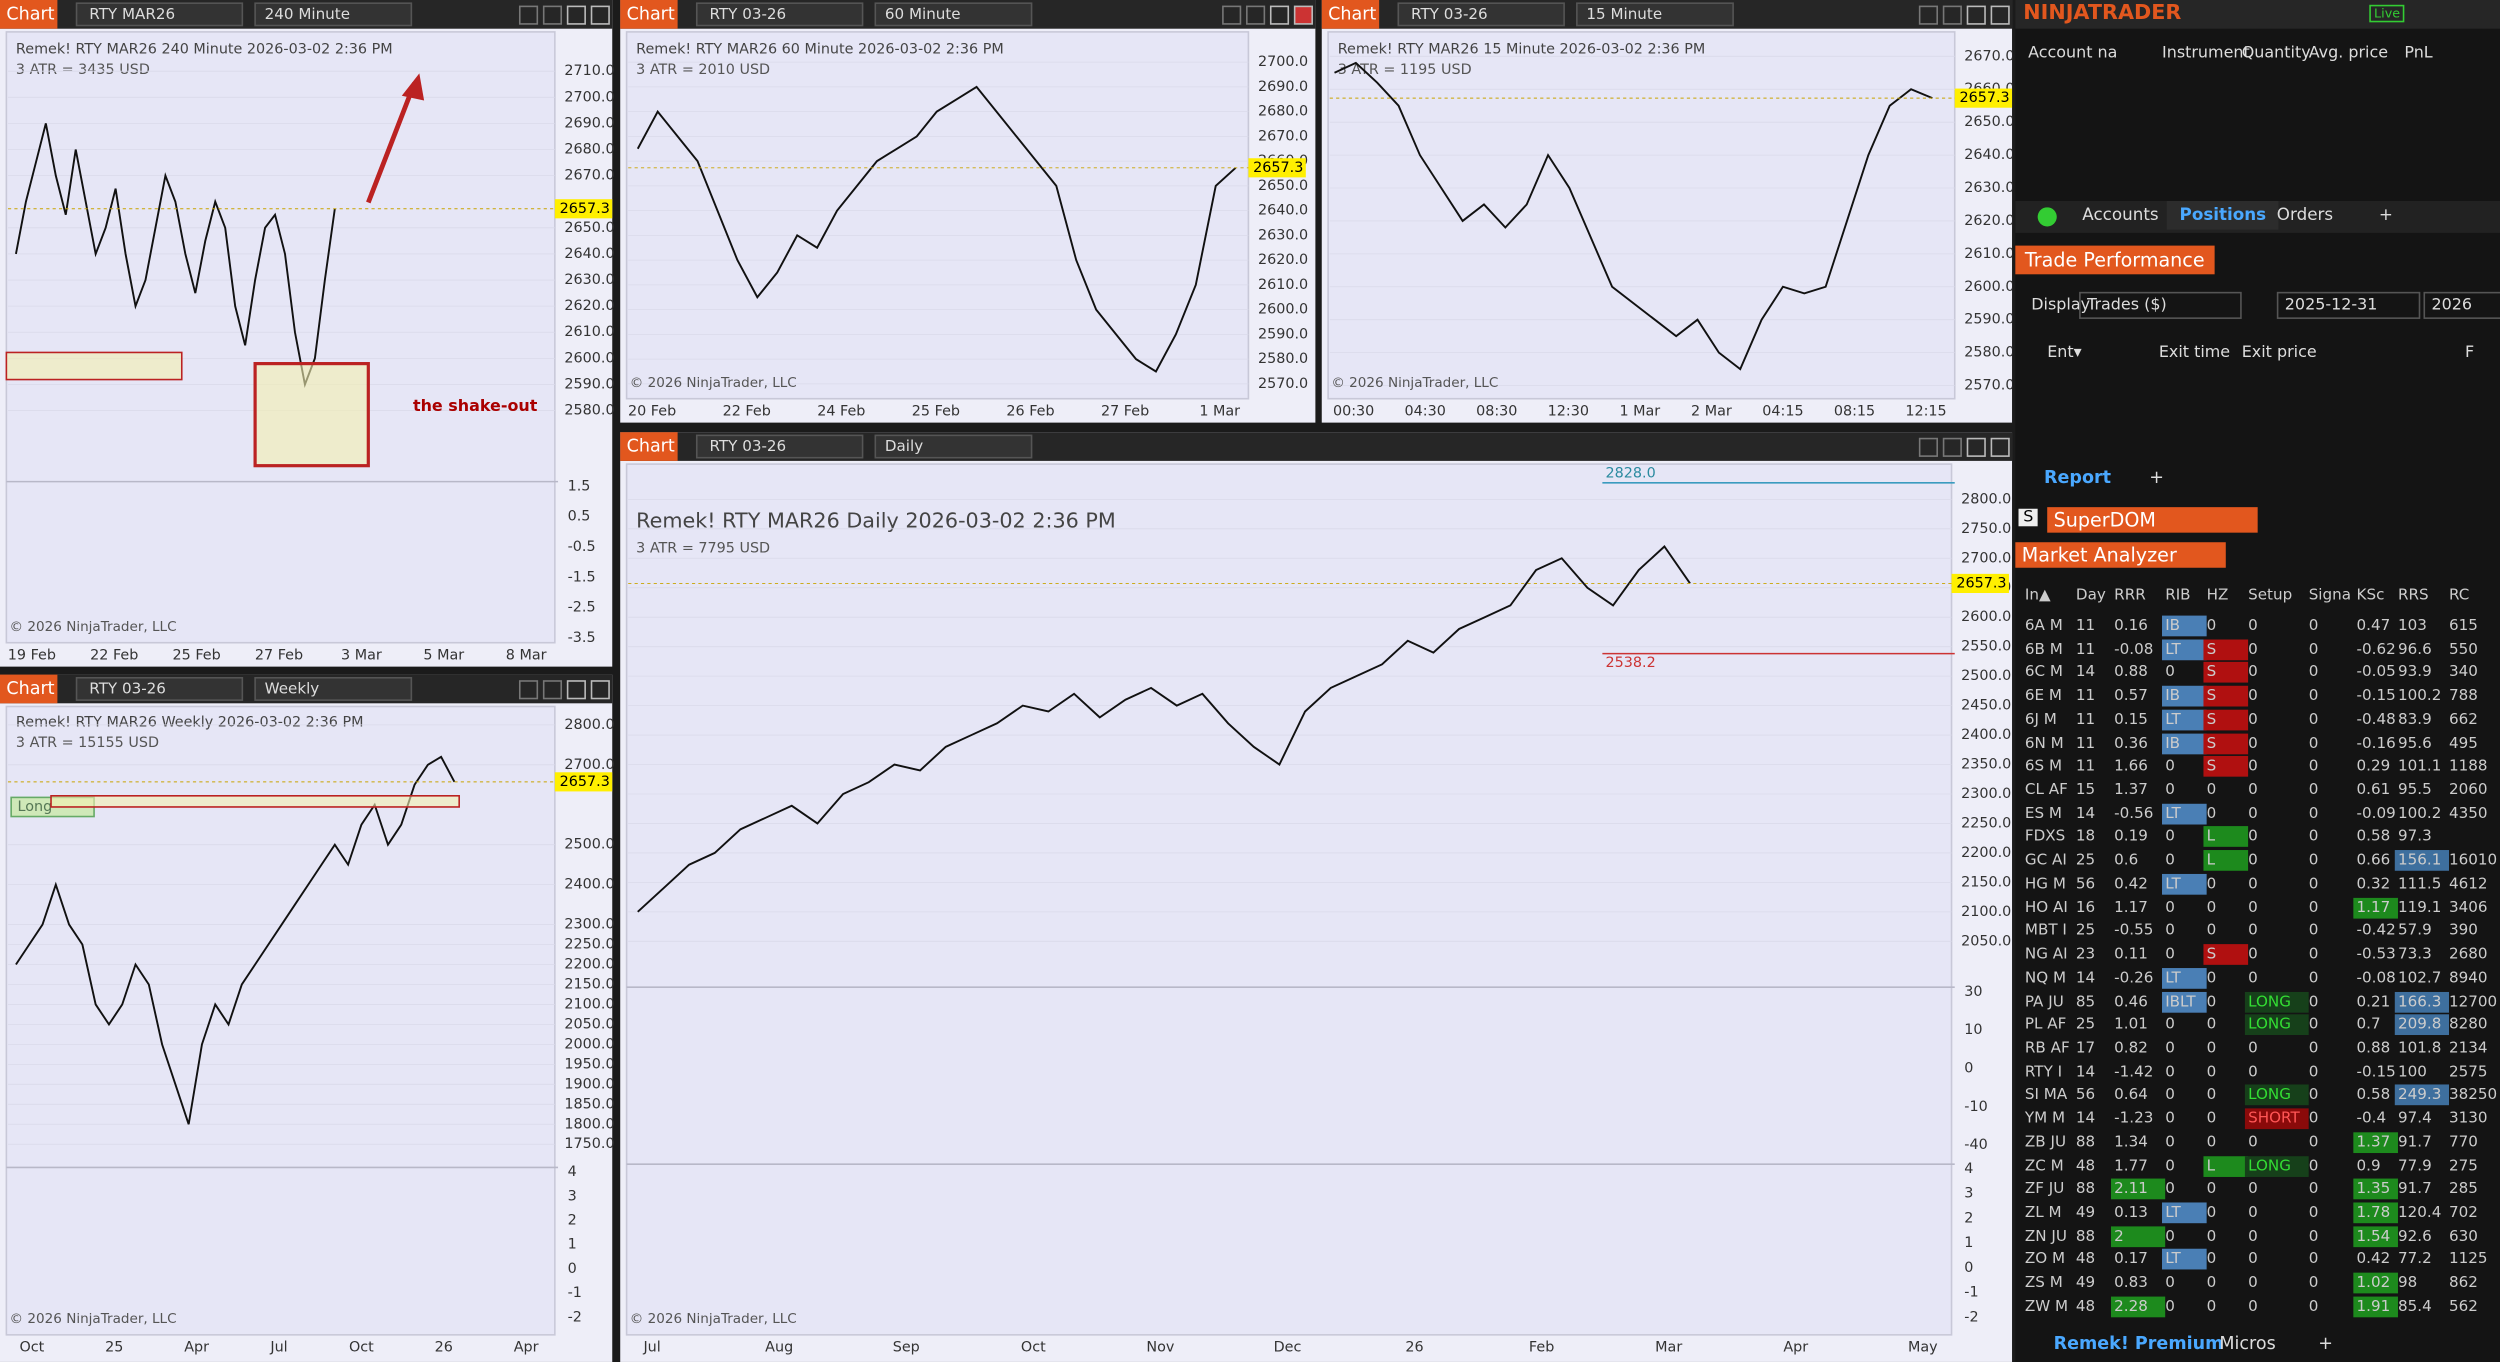 This screenshot has height=1362, width=2500. Describe the element at coordinates (1986, 558) in the screenshot. I see `y-tick-label: 2700.0` at that location.